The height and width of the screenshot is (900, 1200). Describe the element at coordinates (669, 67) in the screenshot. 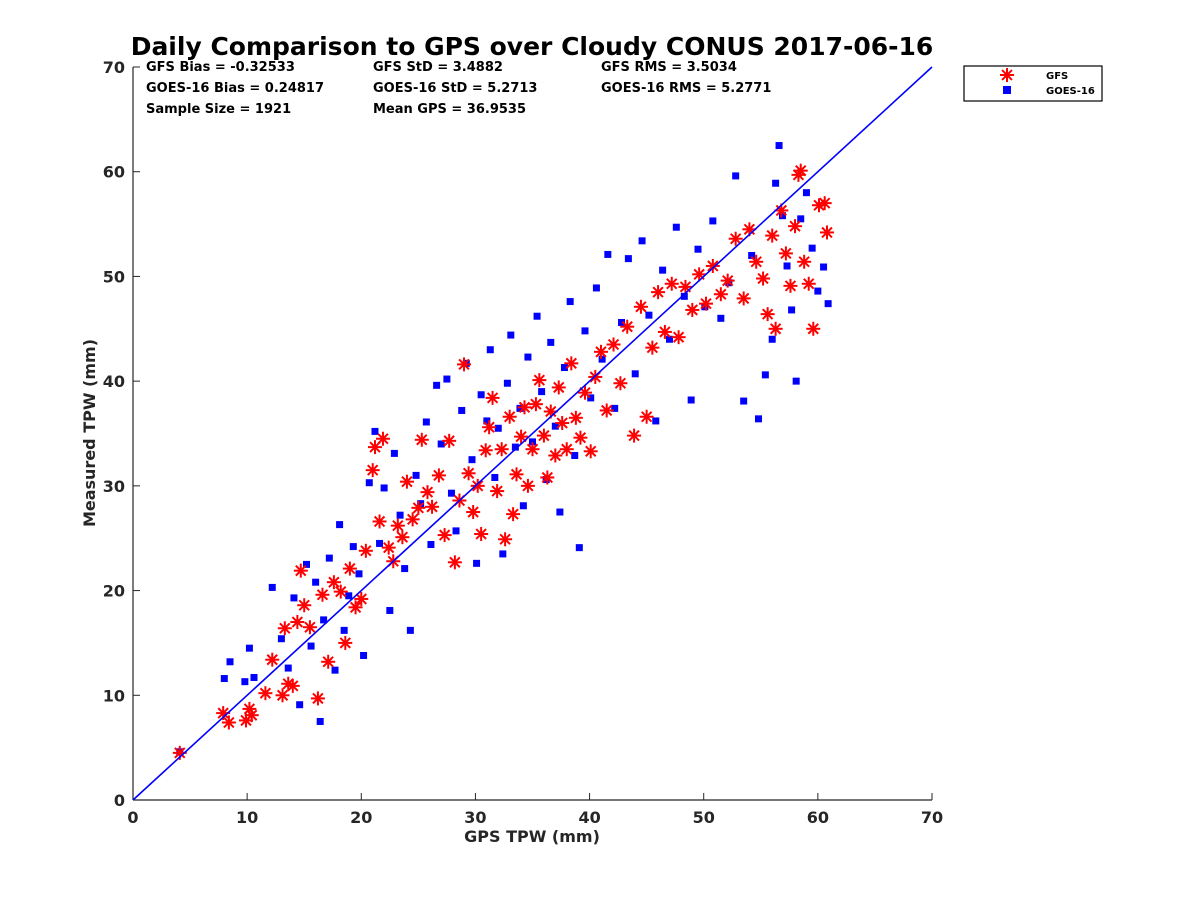

I see `gfs-rms-stat: GFS RMS = 3.5034` at that location.